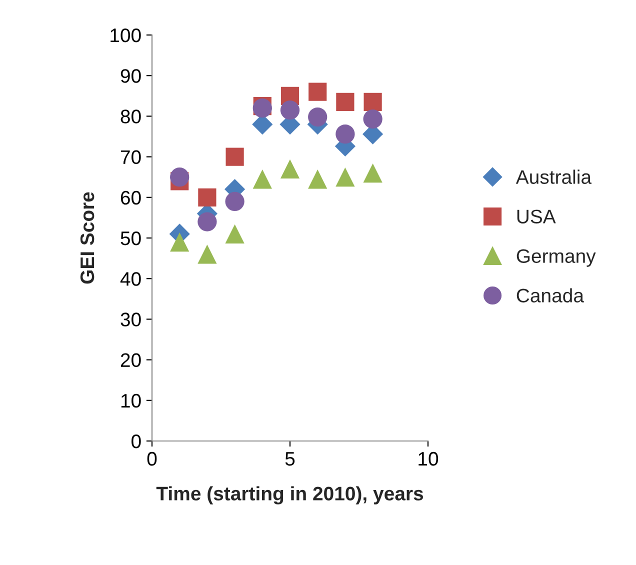 This screenshot has width=636, height=565. I want to click on y-tick-label: 0, so click(136, 441).